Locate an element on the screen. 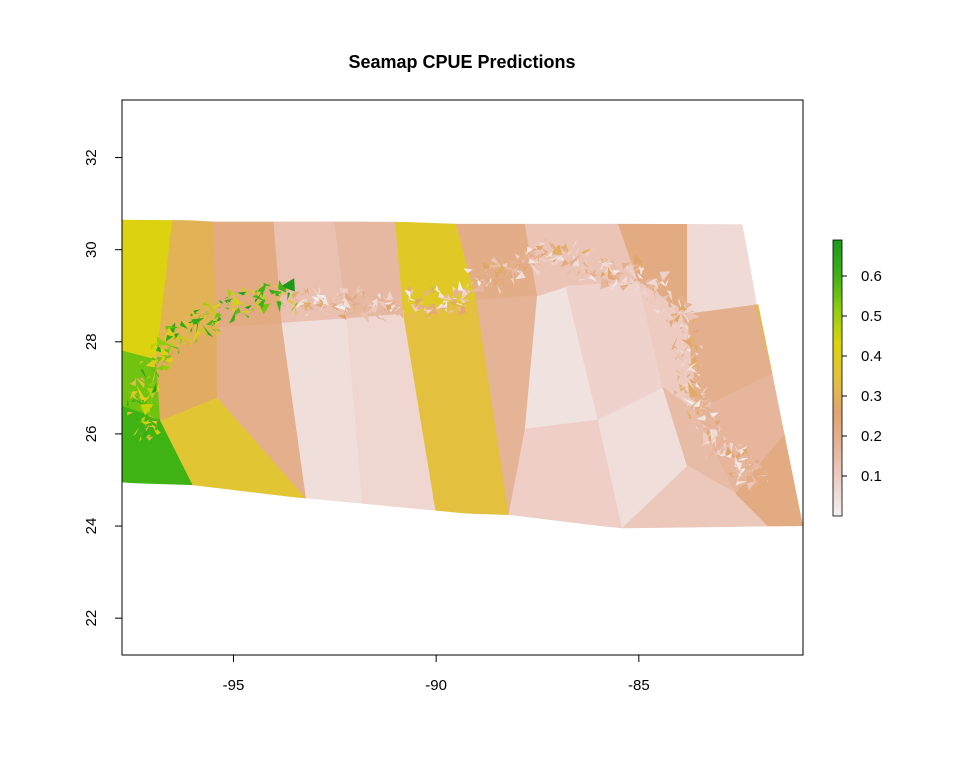 The width and height of the screenshot is (977, 780). legend-tick-label: 0.1 is located at coordinates (871, 476).